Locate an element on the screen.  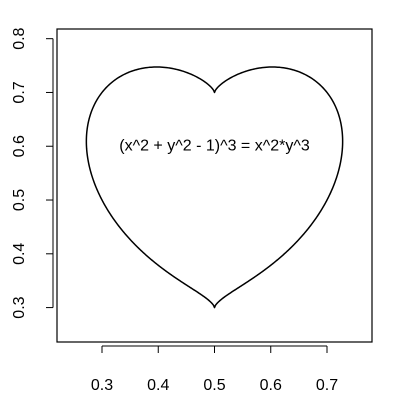
x-tick-label: 0.4 is located at coordinates (158, 385).